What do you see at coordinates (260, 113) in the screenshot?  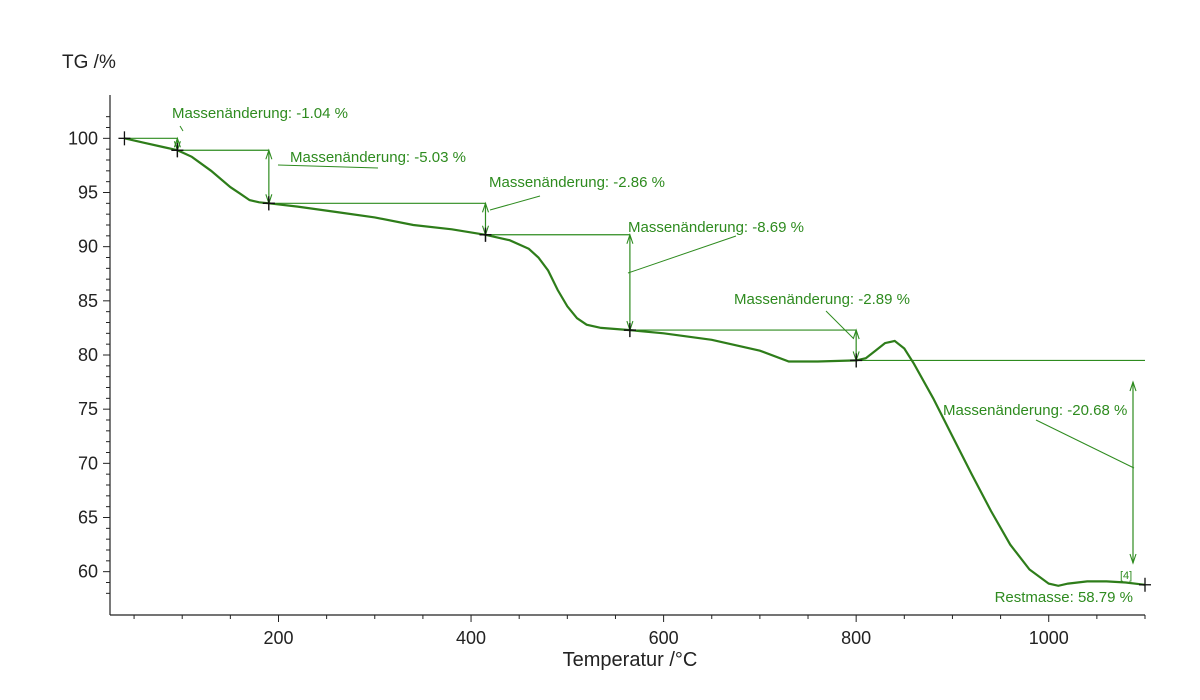 I see `step-label: Massenänderung: -1.04 %` at bounding box center [260, 113].